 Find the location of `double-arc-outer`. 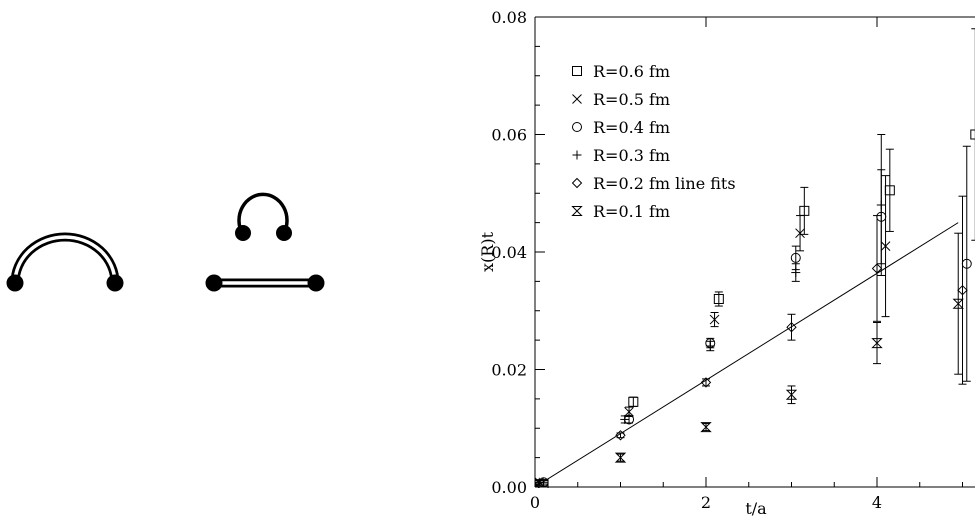

double-arc-outer is located at coordinates (65, 258).